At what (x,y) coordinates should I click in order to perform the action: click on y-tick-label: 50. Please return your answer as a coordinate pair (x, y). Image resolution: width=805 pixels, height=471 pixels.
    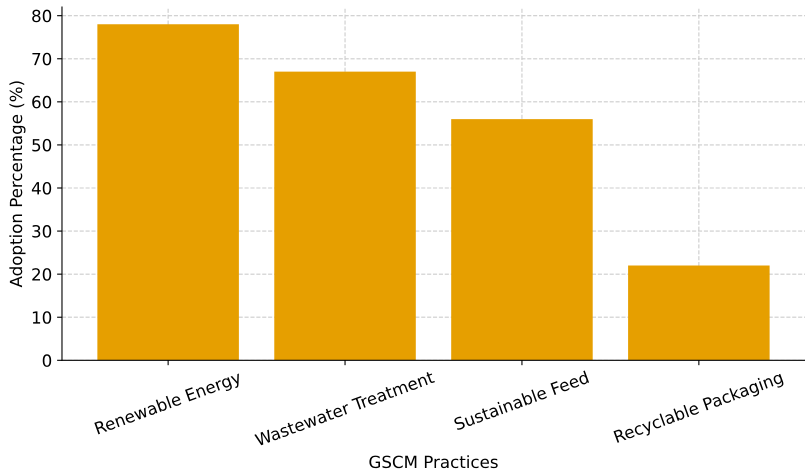
    Looking at the image, I should click on (42, 145).